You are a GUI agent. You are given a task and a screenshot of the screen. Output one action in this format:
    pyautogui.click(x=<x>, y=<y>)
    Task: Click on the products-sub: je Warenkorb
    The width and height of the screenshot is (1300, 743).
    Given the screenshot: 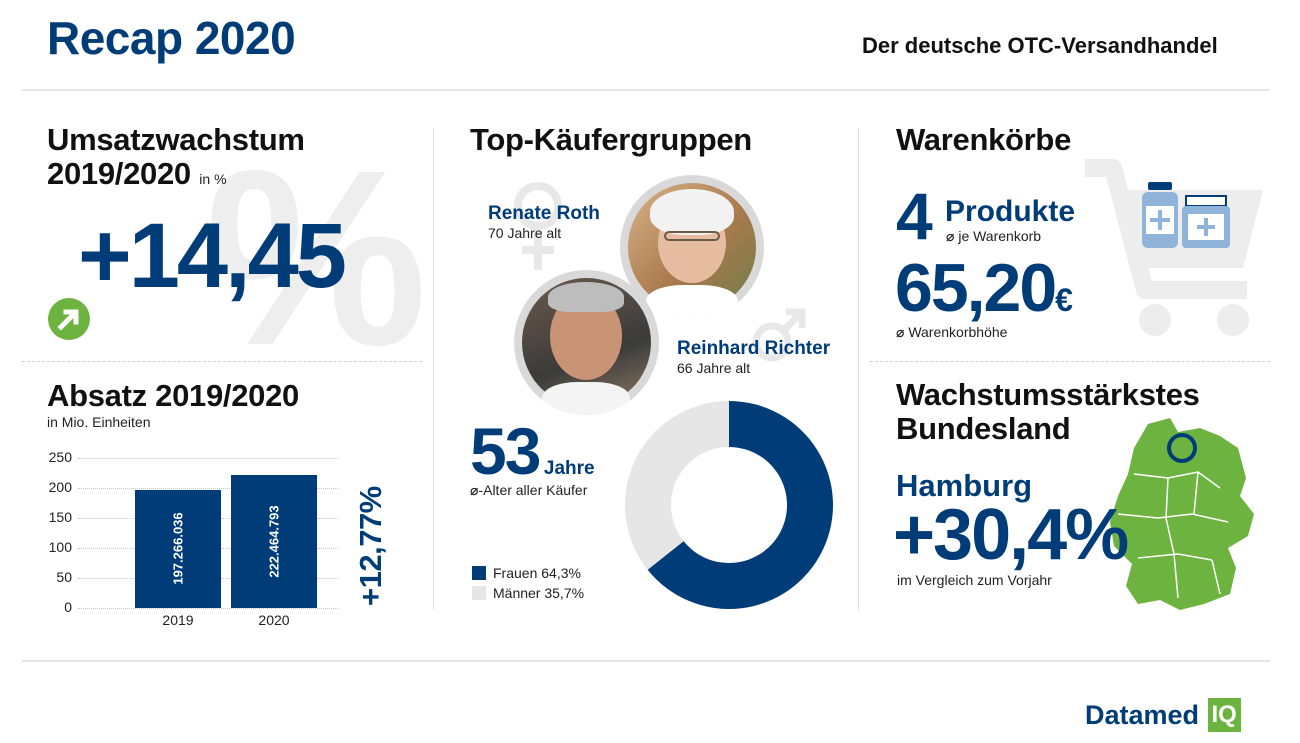 What is the action you would take?
    pyautogui.click(x=1000, y=236)
    